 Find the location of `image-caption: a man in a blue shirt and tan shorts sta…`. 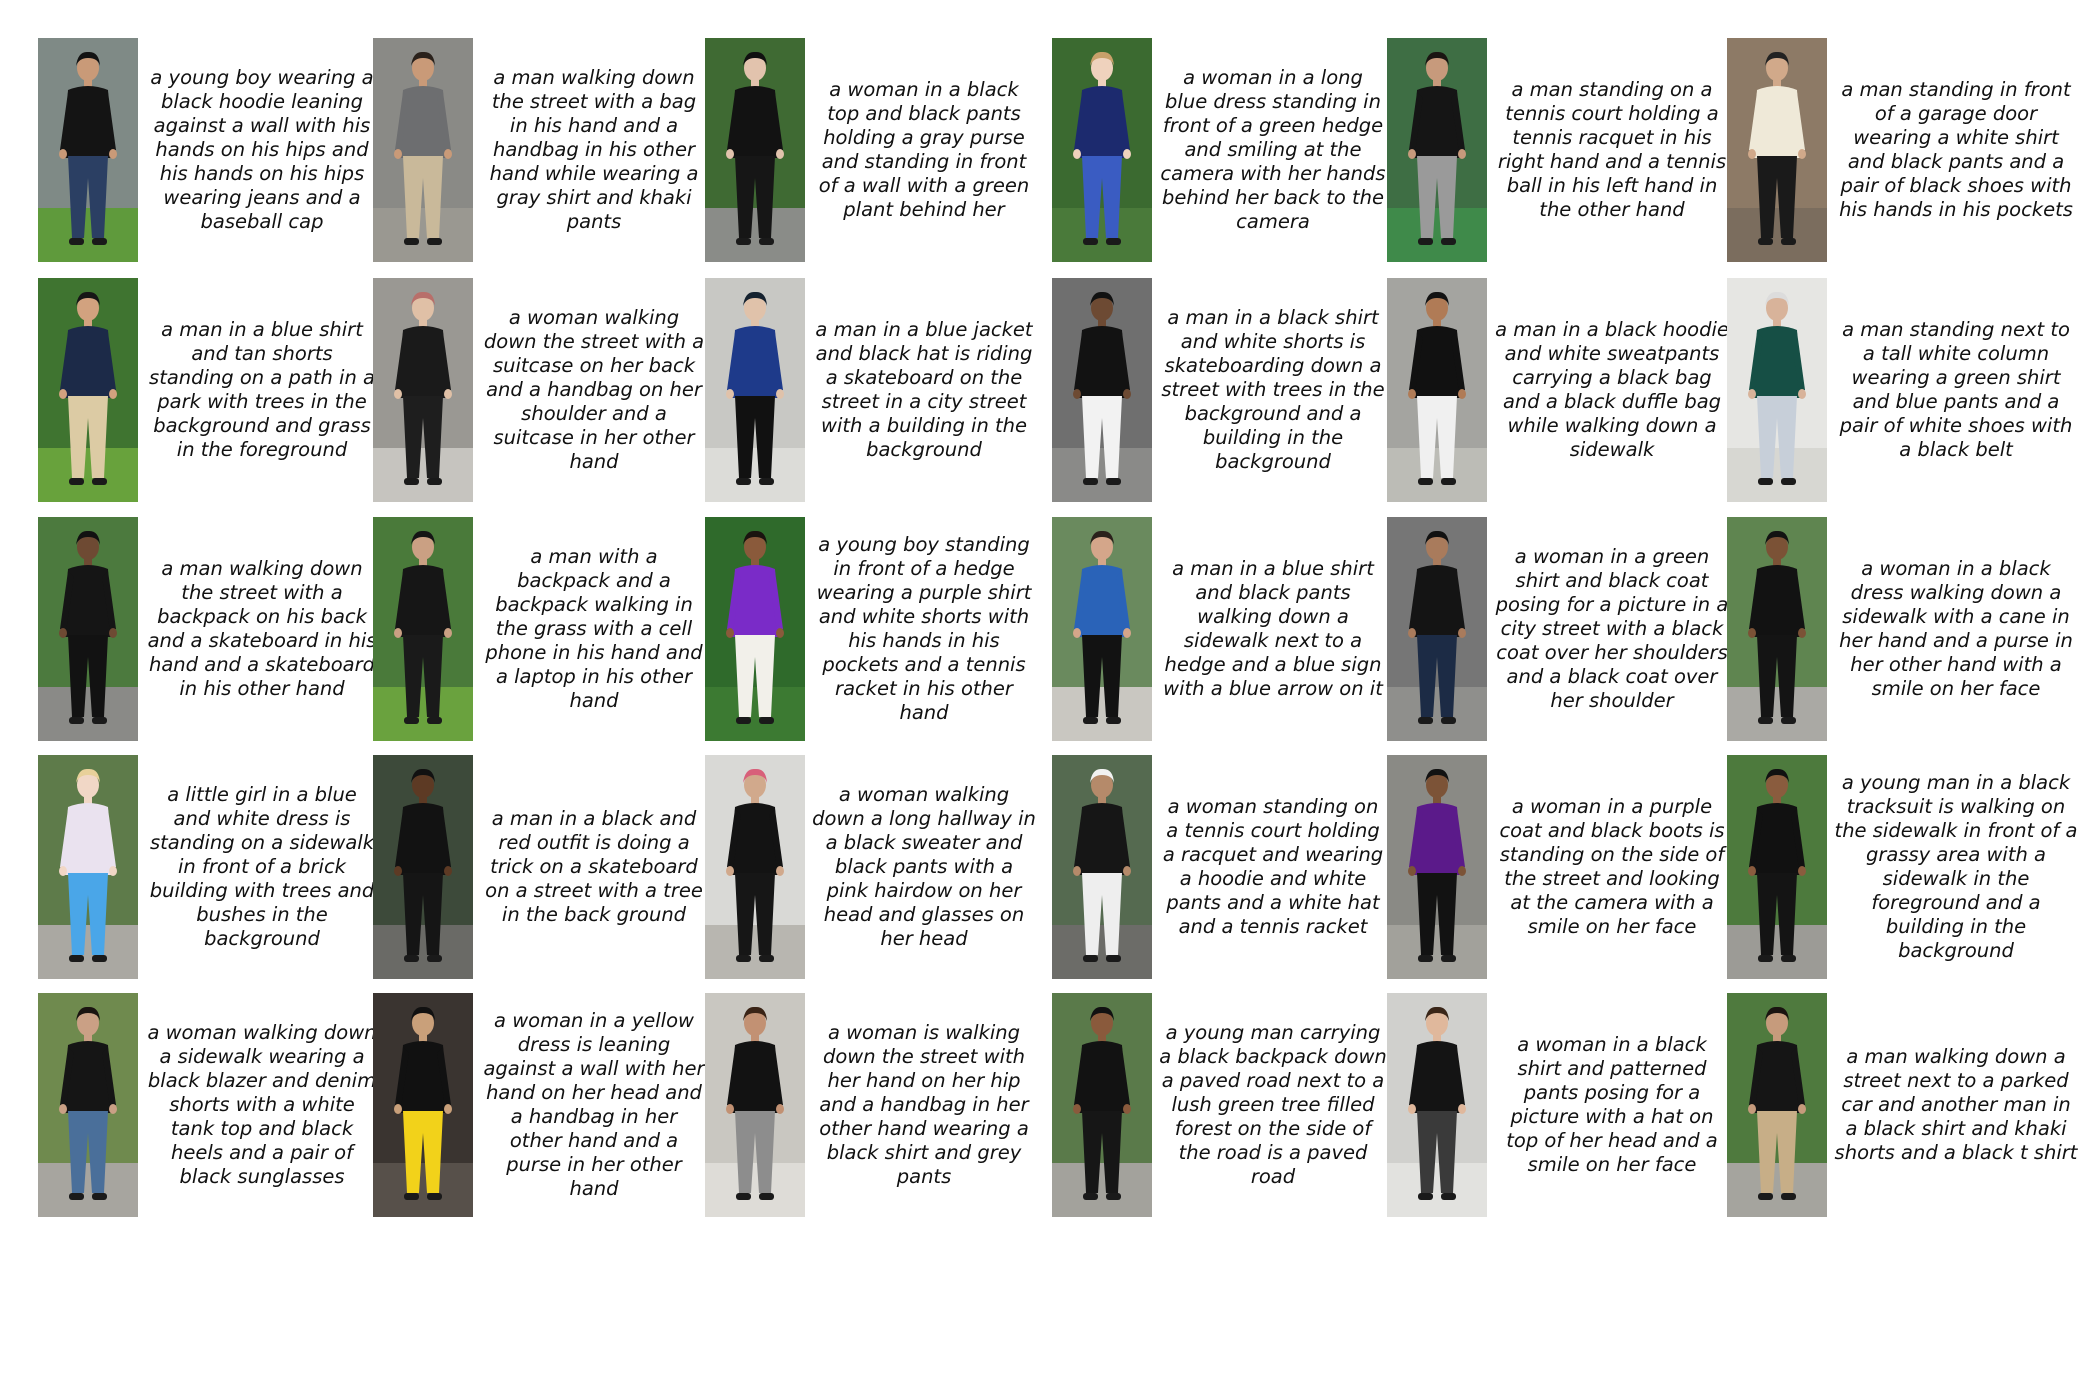

image-caption: a man in a blue shirt and tan shorts sta… is located at coordinates (262, 389).